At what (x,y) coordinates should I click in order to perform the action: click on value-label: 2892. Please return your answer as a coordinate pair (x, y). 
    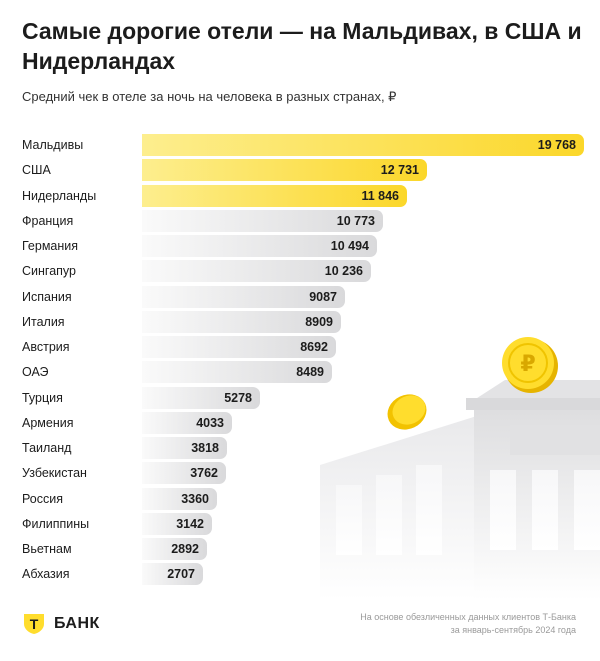
    Looking at the image, I should click on (185, 549).